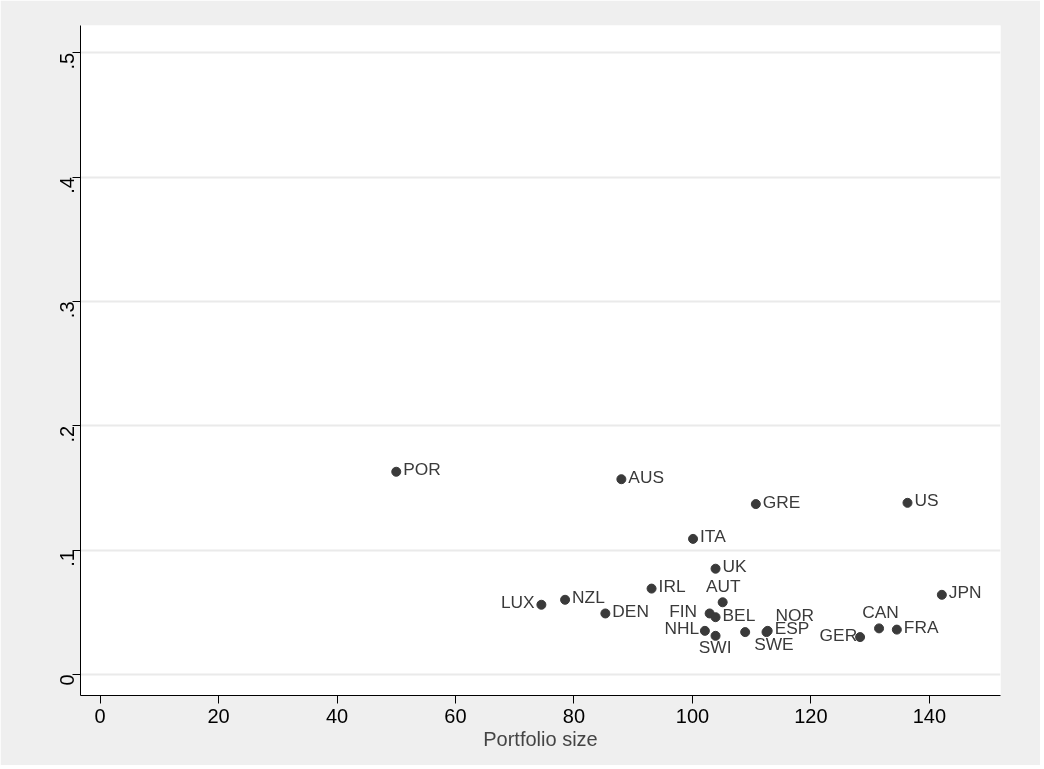 The width and height of the screenshot is (1044, 769). Describe the element at coordinates (100, 715) in the screenshot. I see `x-tick-label: 0` at that location.